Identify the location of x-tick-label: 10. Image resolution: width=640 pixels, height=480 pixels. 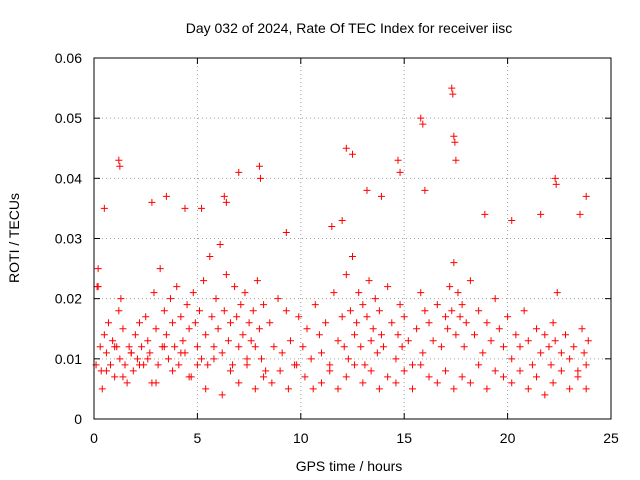
(301, 438).